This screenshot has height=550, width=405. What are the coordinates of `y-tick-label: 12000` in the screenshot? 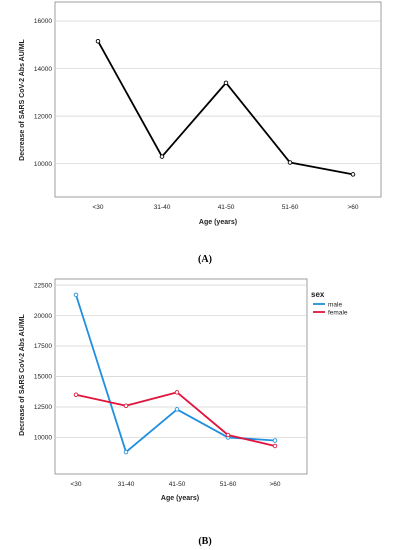 It's located at (43, 116).